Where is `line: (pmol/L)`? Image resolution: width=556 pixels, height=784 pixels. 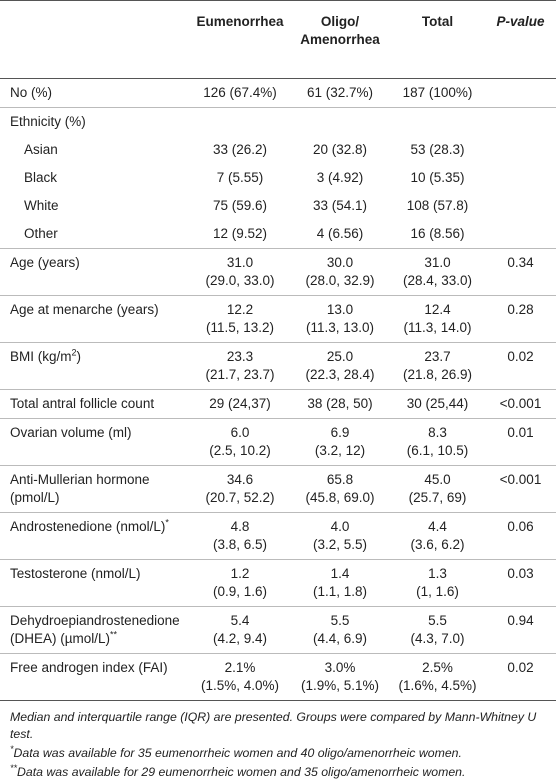
line: (pmol/L) is located at coordinates (98, 498).